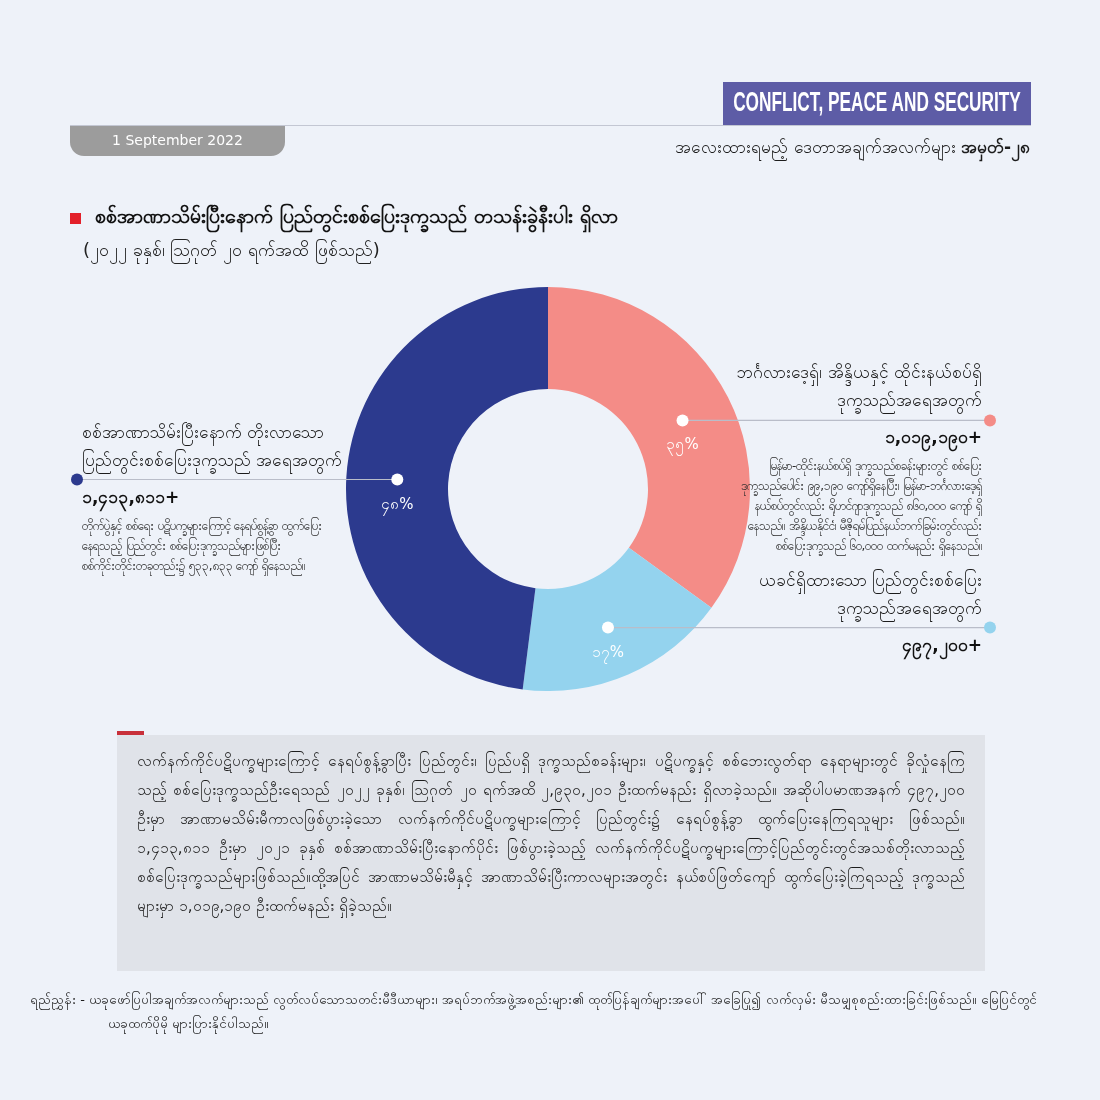 The image size is (1100, 1100). Describe the element at coordinates (869, 595) in the screenshot. I see `slice-label: ယခင်ရှိထားသော ပြည်တွင်းစစ်ပြေးဒုက္ခသည်အရေအတွက်` at that location.